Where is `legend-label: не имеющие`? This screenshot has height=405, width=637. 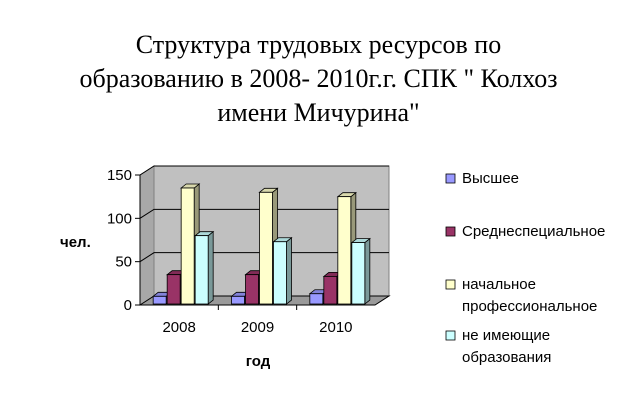
legend-label: не имеющие is located at coordinates (506, 335).